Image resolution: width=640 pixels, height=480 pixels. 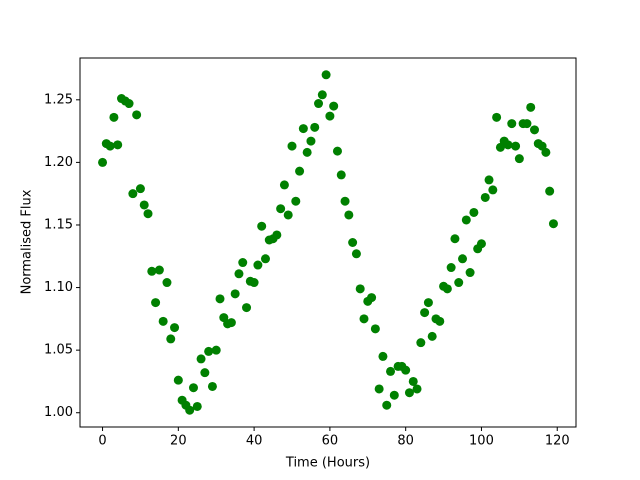 What do you see at coordinates (405, 441) in the screenshot?
I see `x-tick-label: 80` at bounding box center [405, 441].